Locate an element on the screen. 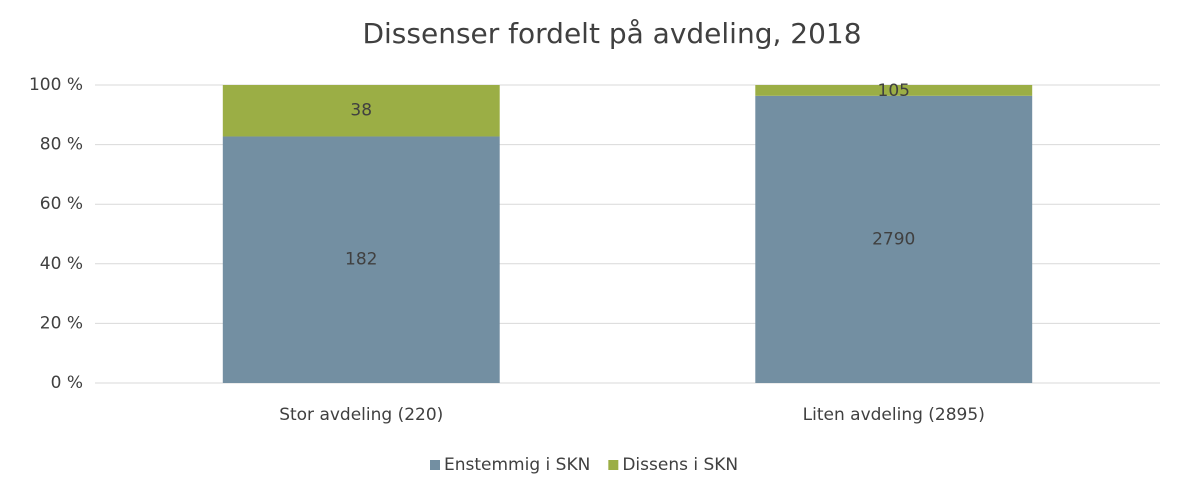 The height and width of the screenshot is (481, 1183). data-label: 105 is located at coordinates (894, 91).